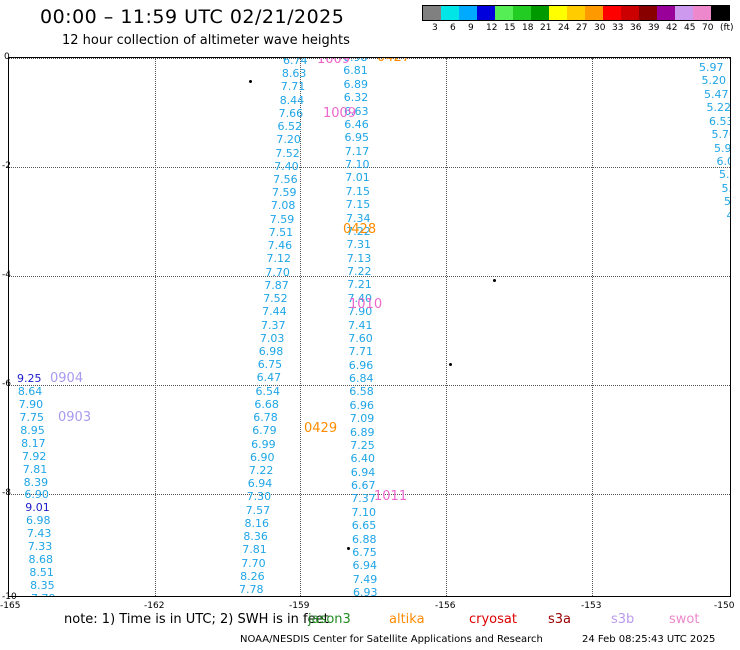 The width and height of the screenshot is (740, 650). What do you see at coordinates (356, 124) in the screenshot?
I see `swh-value: 6.46` at bounding box center [356, 124].